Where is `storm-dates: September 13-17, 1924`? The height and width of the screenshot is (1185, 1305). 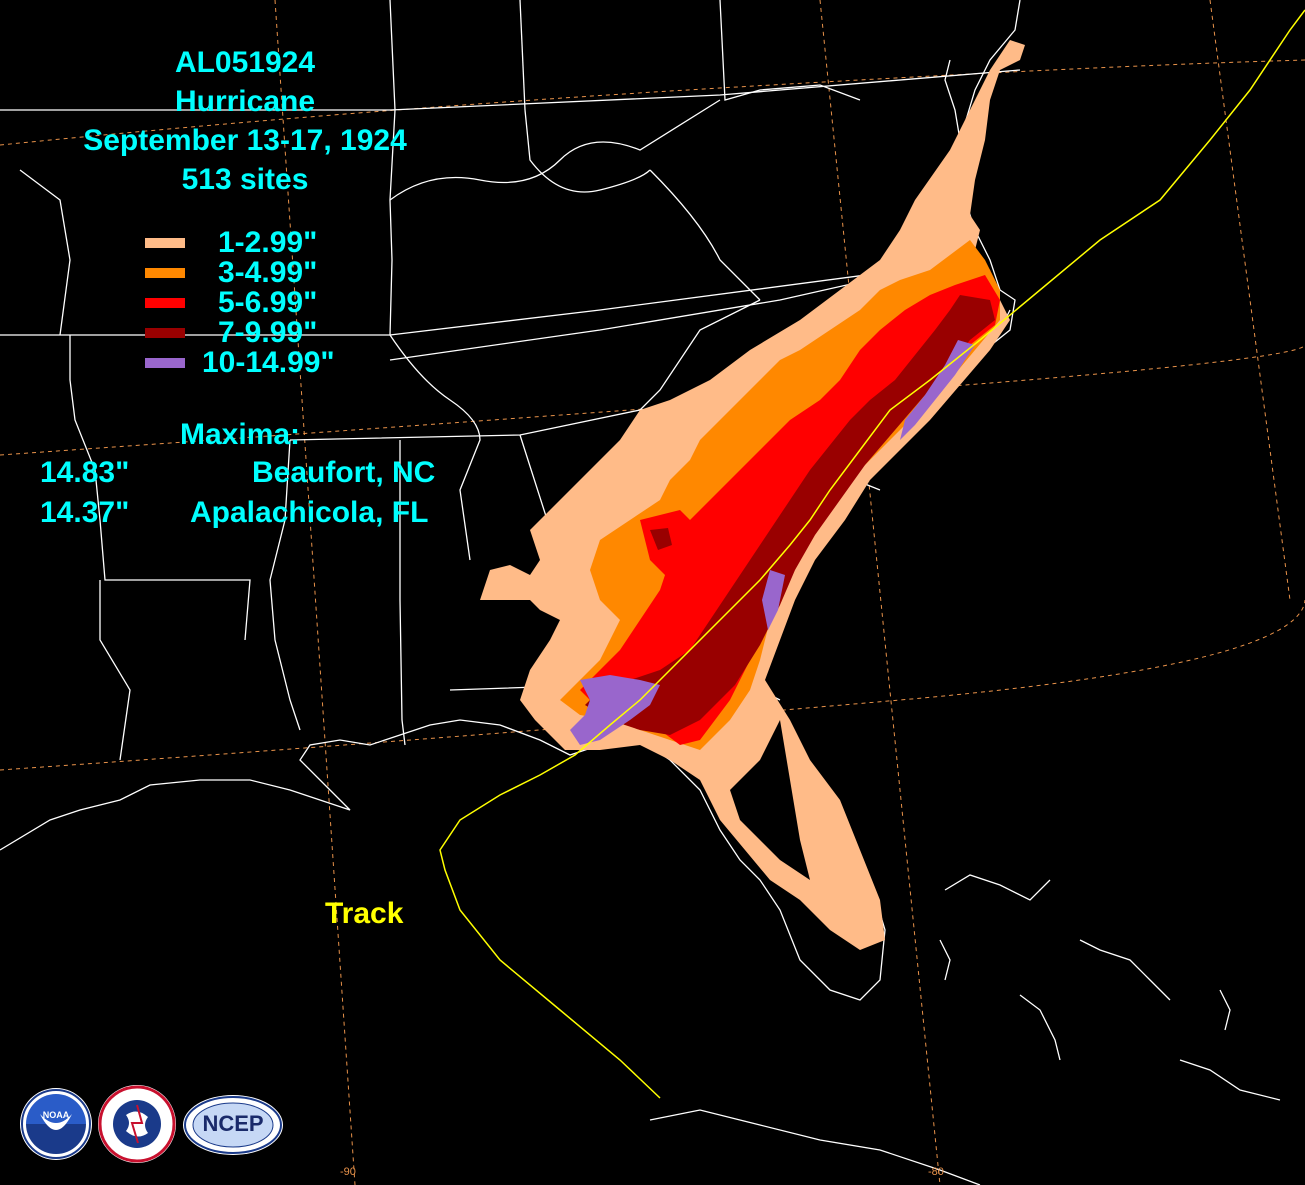 storm-dates: September 13-17, 1924 is located at coordinates (245, 140).